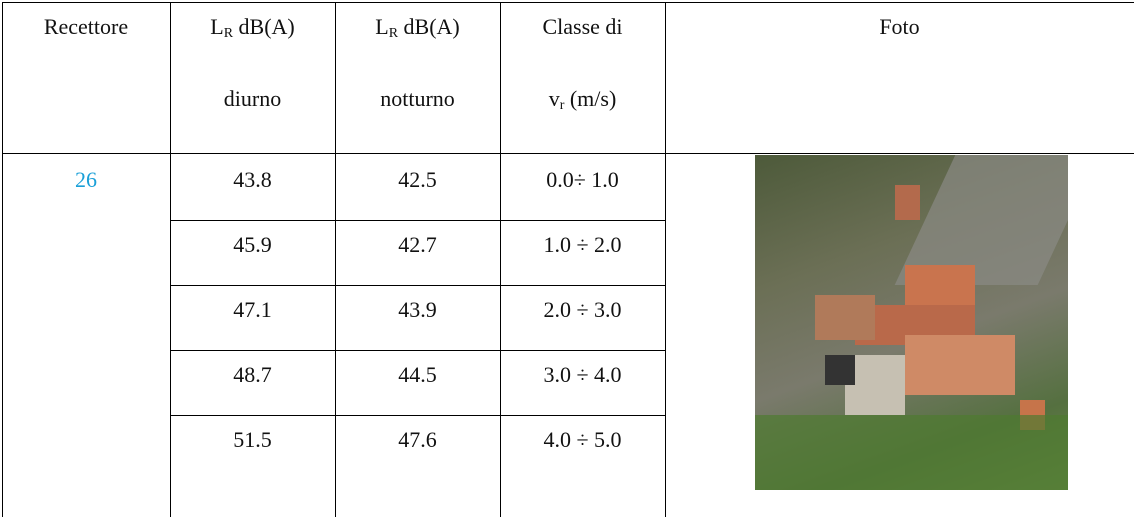  I want to click on value-text: 43.9, so click(417, 309).